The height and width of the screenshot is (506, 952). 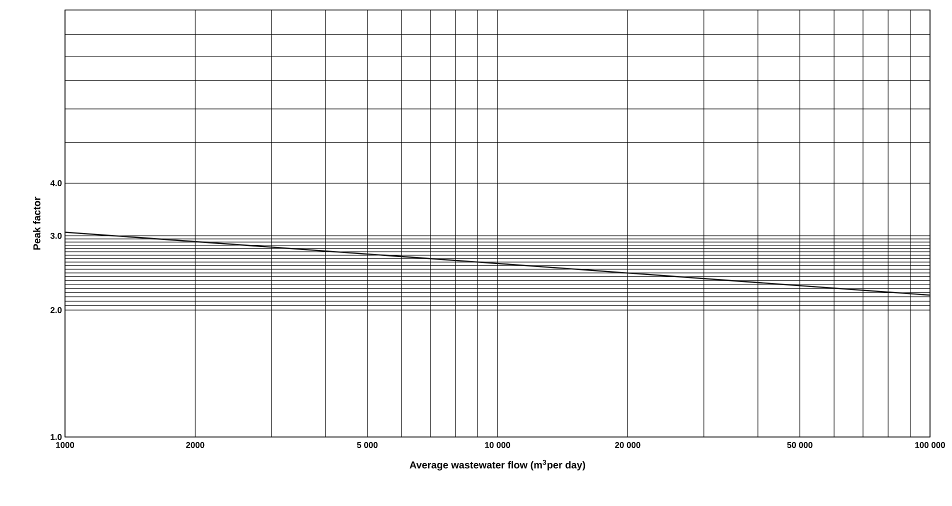 What do you see at coordinates (56, 235) in the screenshot?
I see `y-tick-label: 3.0` at bounding box center [56, 235].